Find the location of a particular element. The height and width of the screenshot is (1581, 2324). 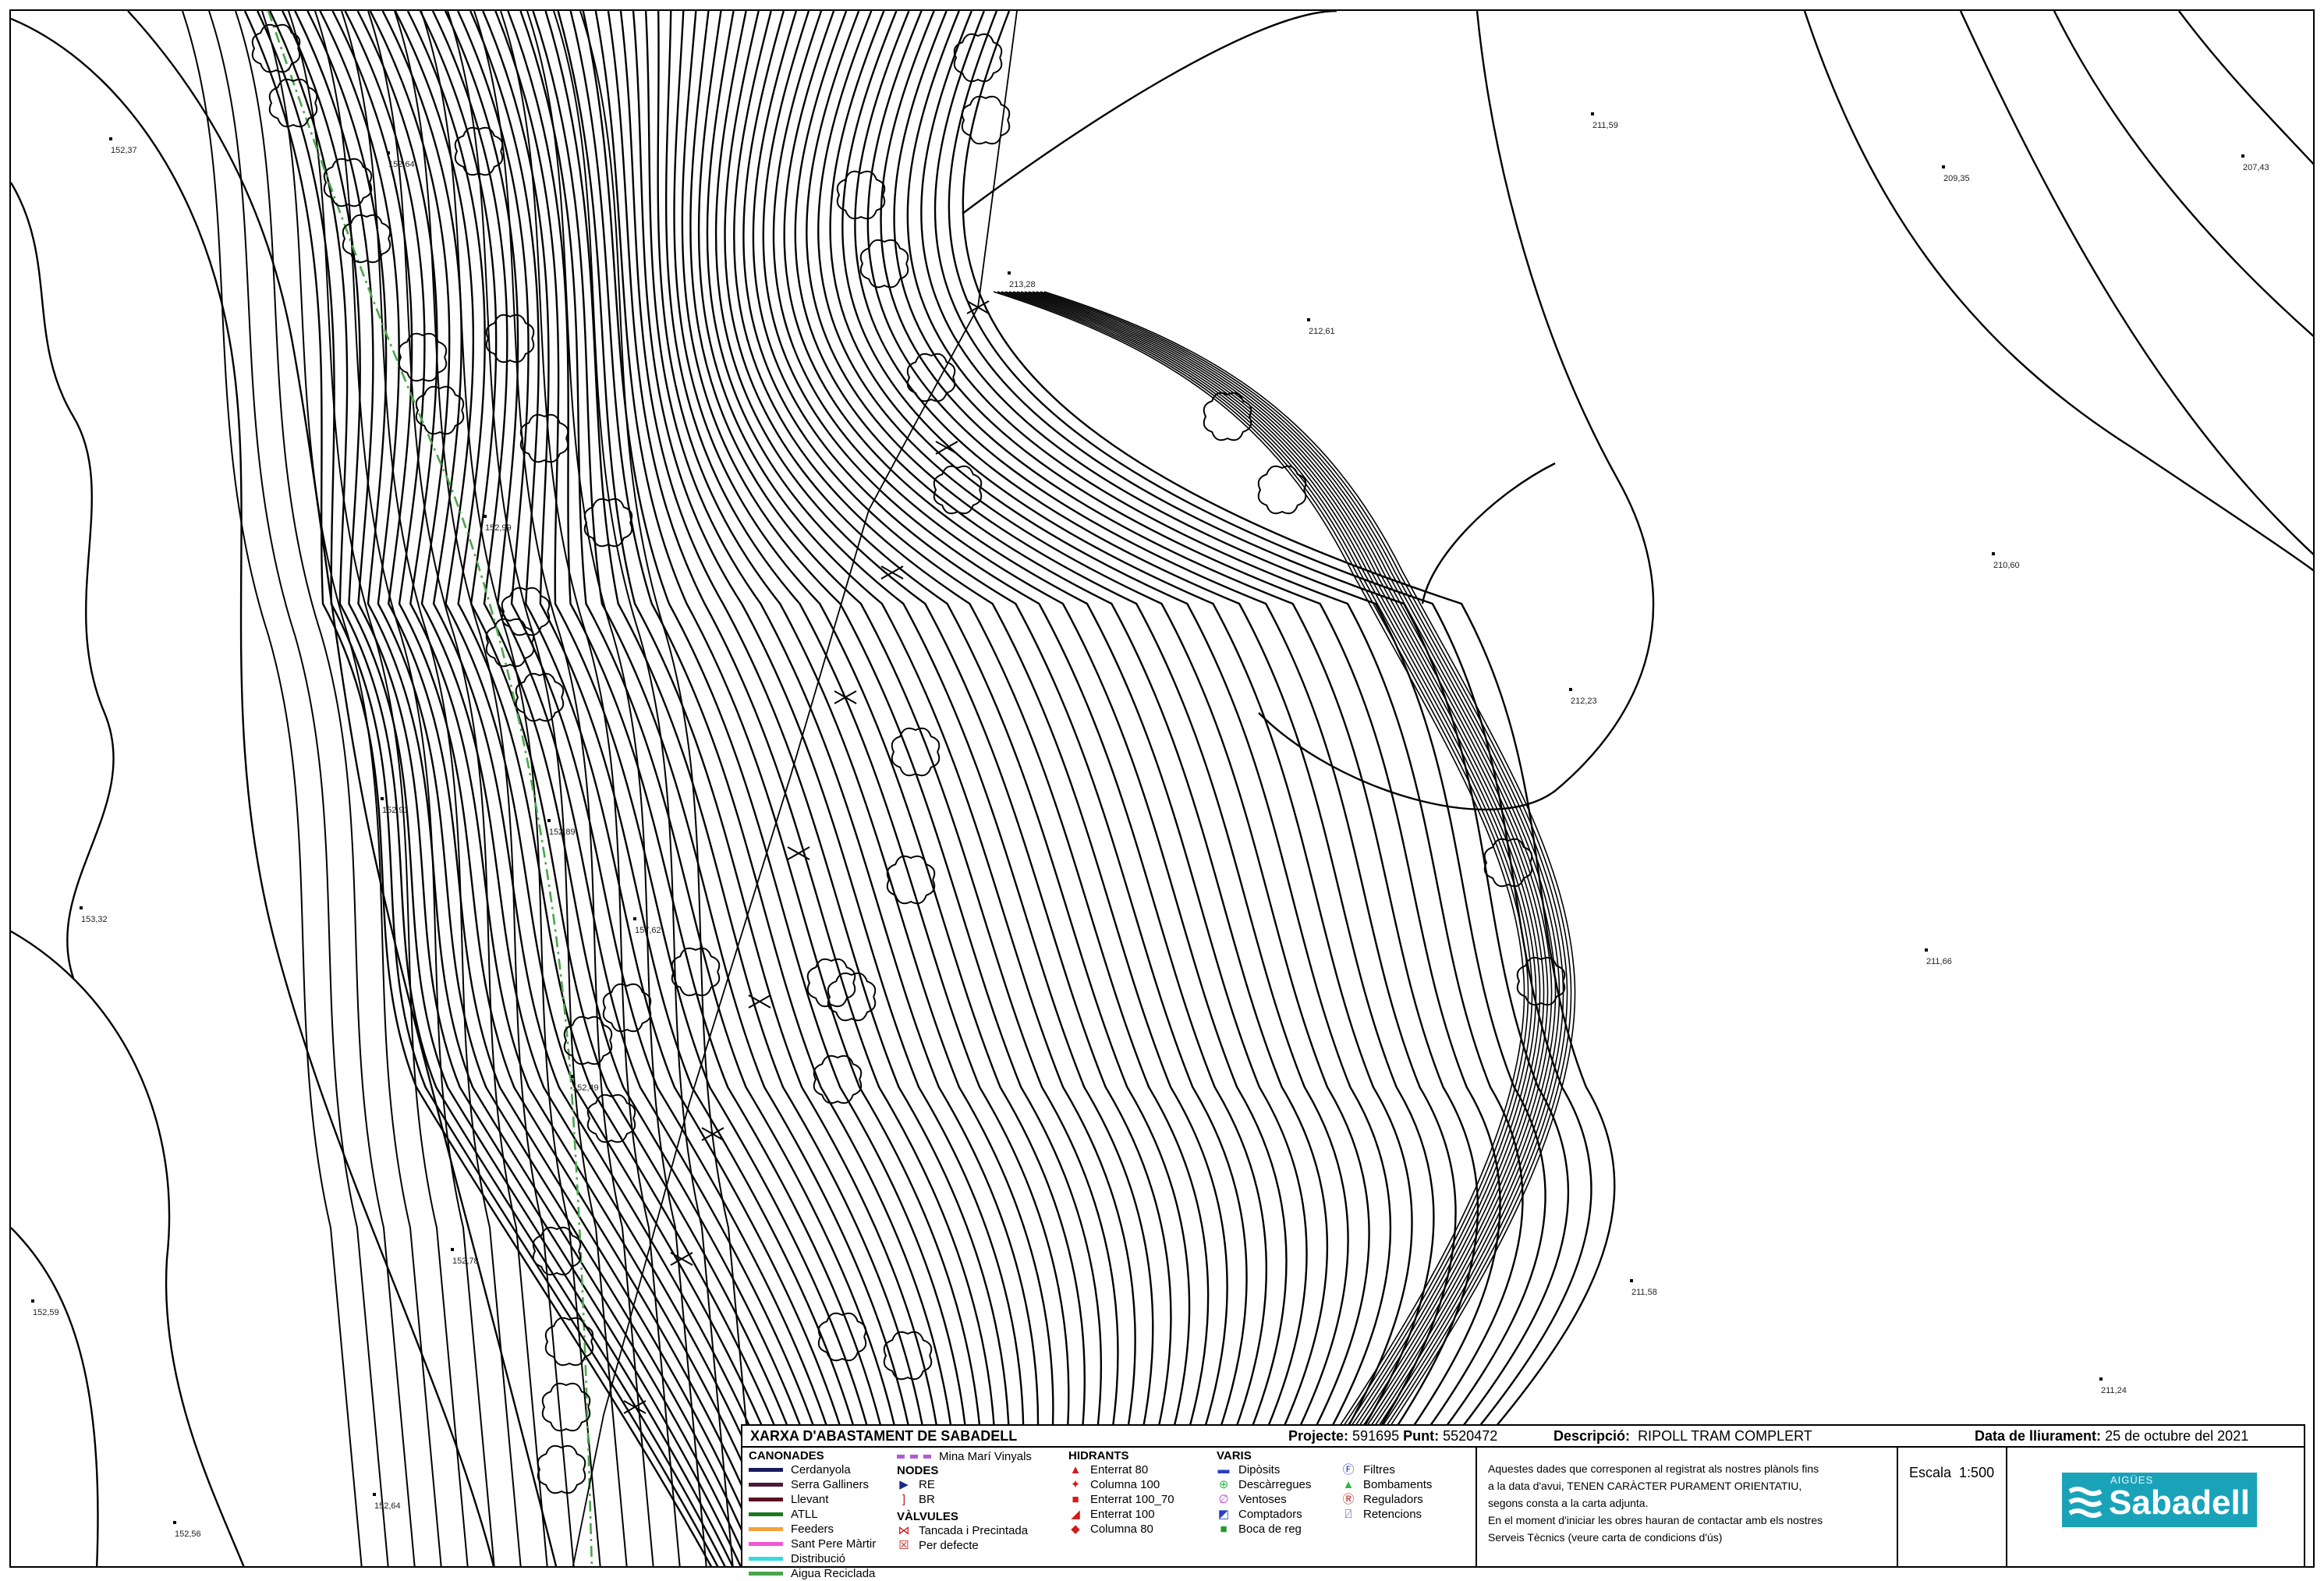

logo-box: AIGÜES Sabadell is located at coordinates (2155, 1508).